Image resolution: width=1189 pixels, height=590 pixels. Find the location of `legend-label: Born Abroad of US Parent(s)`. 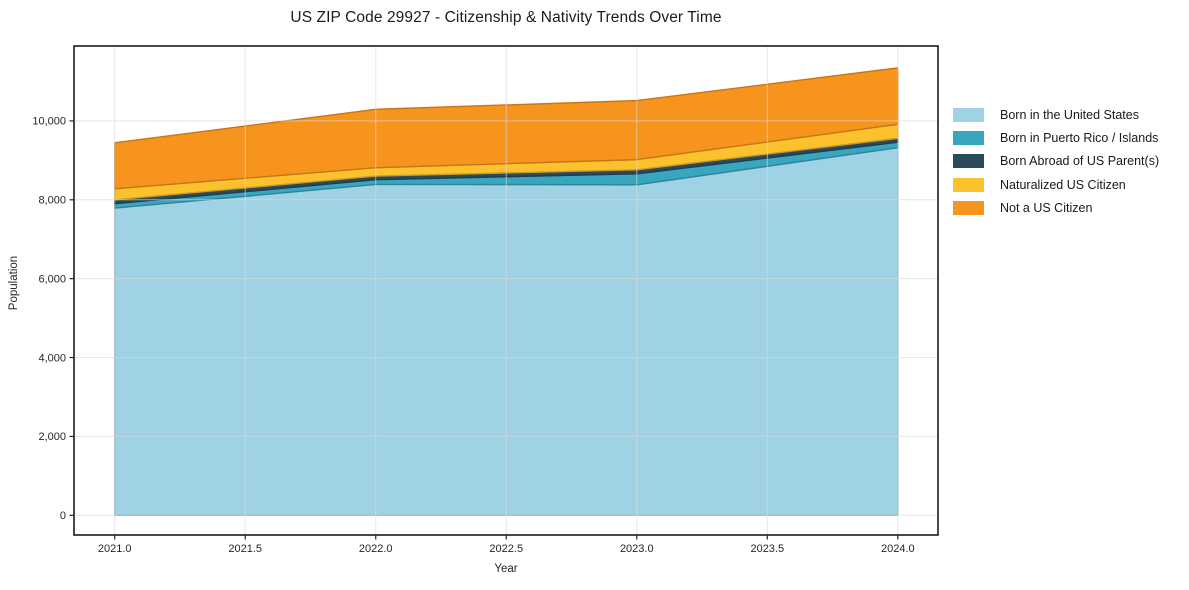

legend-label: Born Abroad of US Parent(s) is located at coordinates (1080, 161).